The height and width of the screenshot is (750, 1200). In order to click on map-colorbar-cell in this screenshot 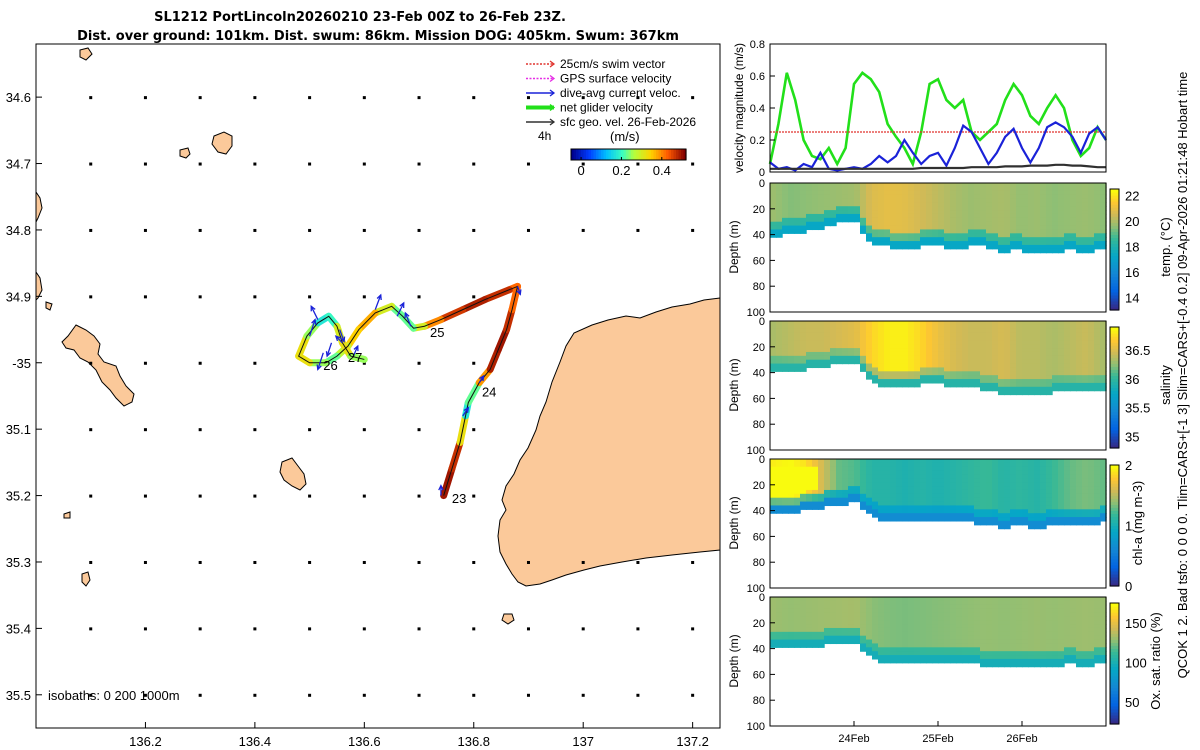, I will do `click(618, 154)`.